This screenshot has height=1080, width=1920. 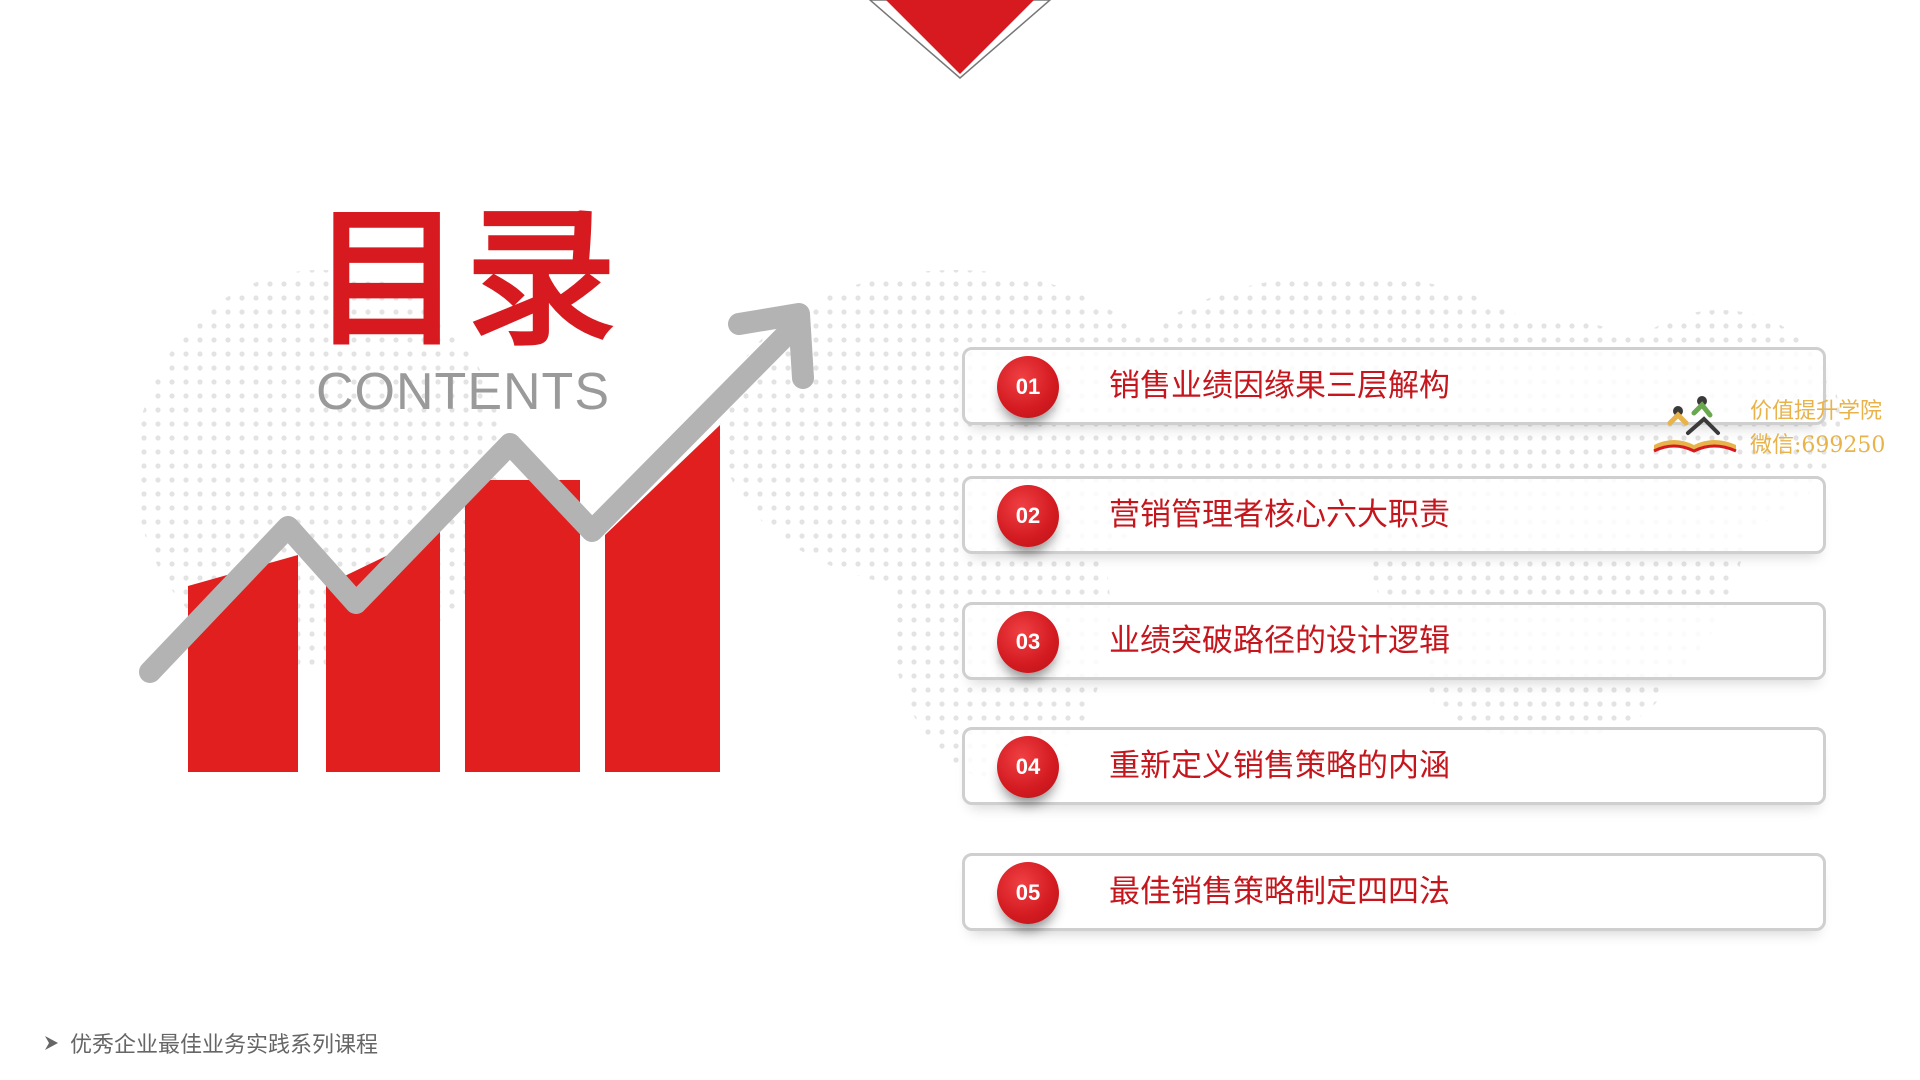 What do you see at coordinates (771, 346) in the screenshot?
I see `arrow-head-icon` at bounding box center [771, 346].